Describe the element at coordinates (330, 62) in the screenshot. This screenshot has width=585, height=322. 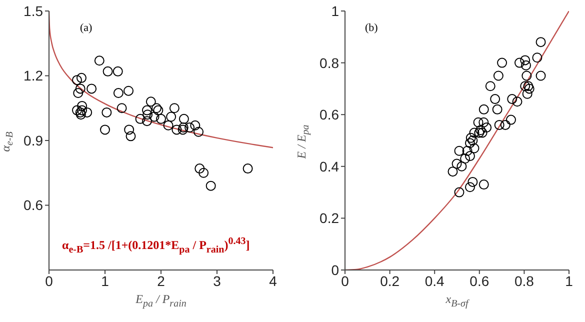
I see `y-tick-label: 0.8` at that location.